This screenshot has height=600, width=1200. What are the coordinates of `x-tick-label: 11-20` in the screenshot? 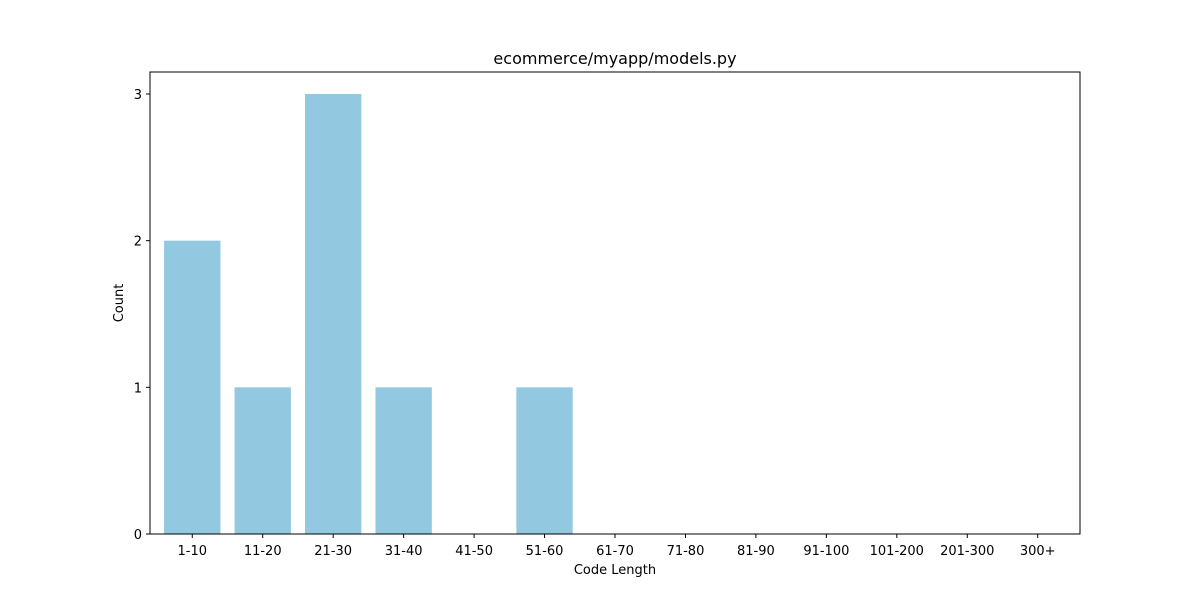 It's located at (263, 551).